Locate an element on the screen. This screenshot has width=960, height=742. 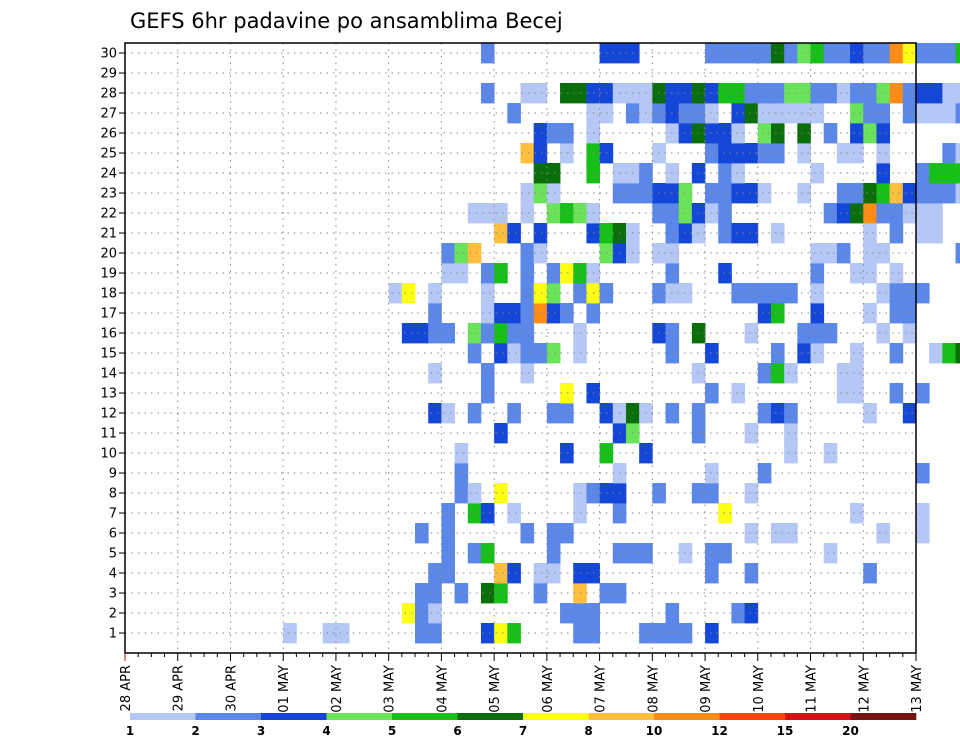
y-tick-label: 26 is located at coordinates (108, 134).